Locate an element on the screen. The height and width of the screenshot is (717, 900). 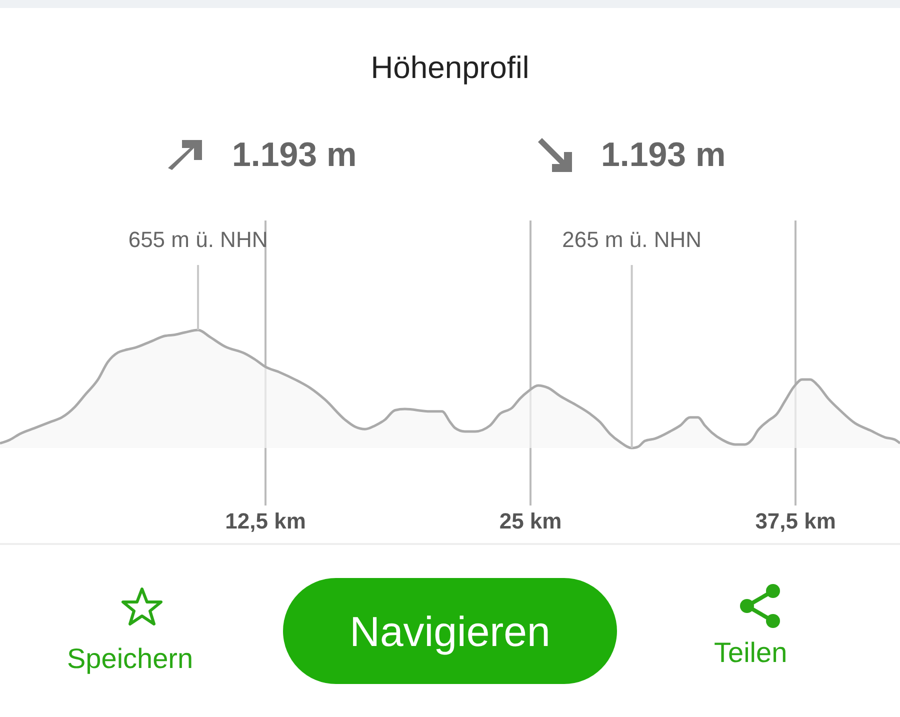
text: Teilen is located at coordinates (751, 653).